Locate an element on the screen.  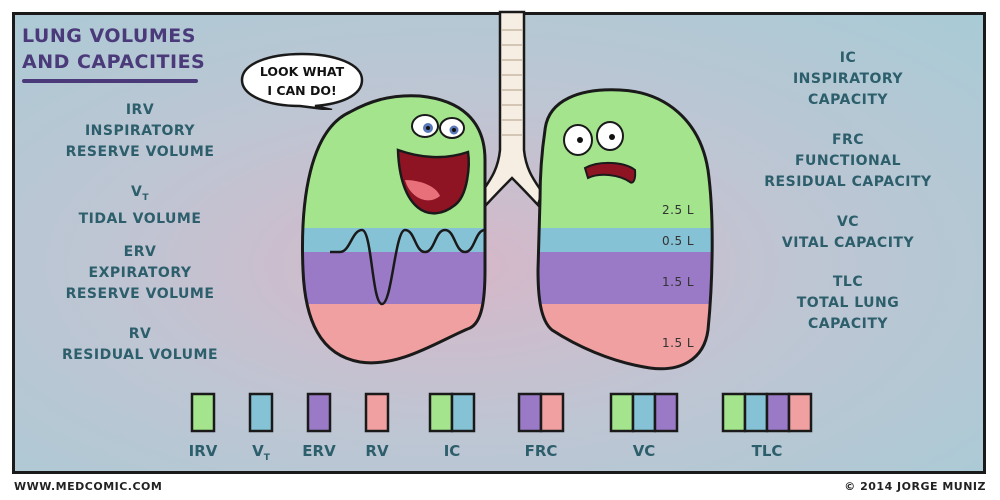
footer-copyright: © 2014 JORGE MUNIZ is located at coordinates (915, 486).